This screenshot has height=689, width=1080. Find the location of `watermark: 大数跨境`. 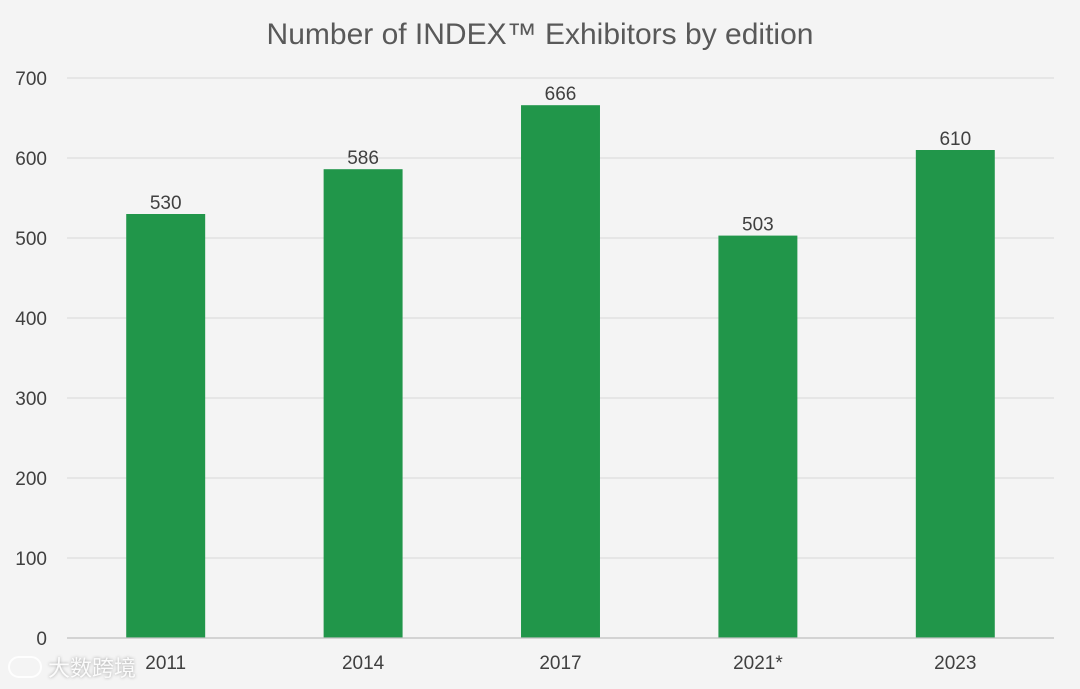

watermark: 大数跨境 is located at coordinates (72, 667).